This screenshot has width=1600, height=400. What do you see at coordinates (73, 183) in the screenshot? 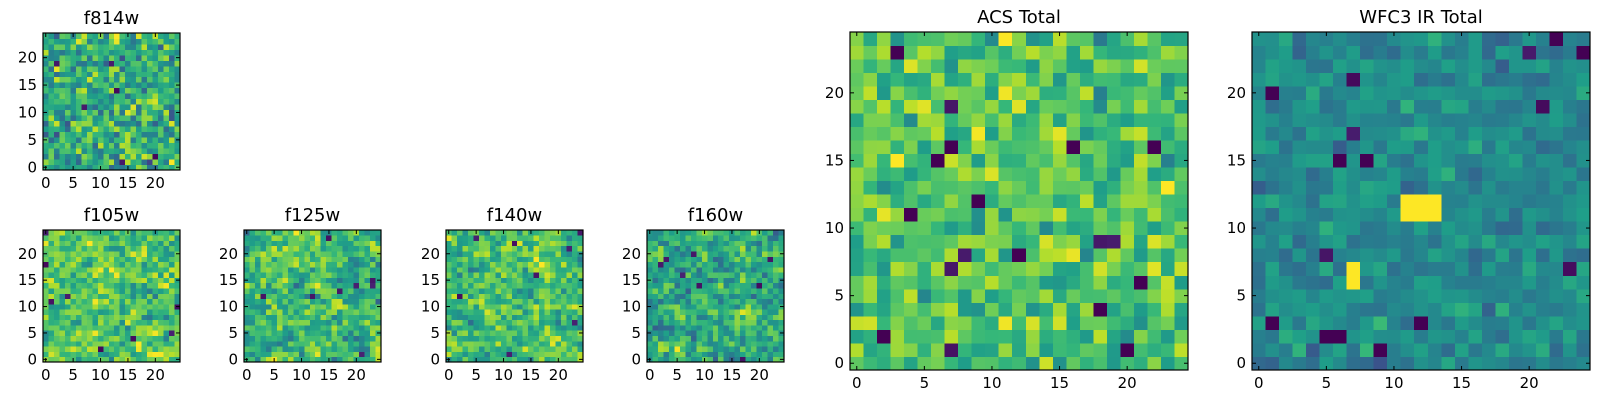
I see `x-tick-label: 5` at bounding box center [73, 183].